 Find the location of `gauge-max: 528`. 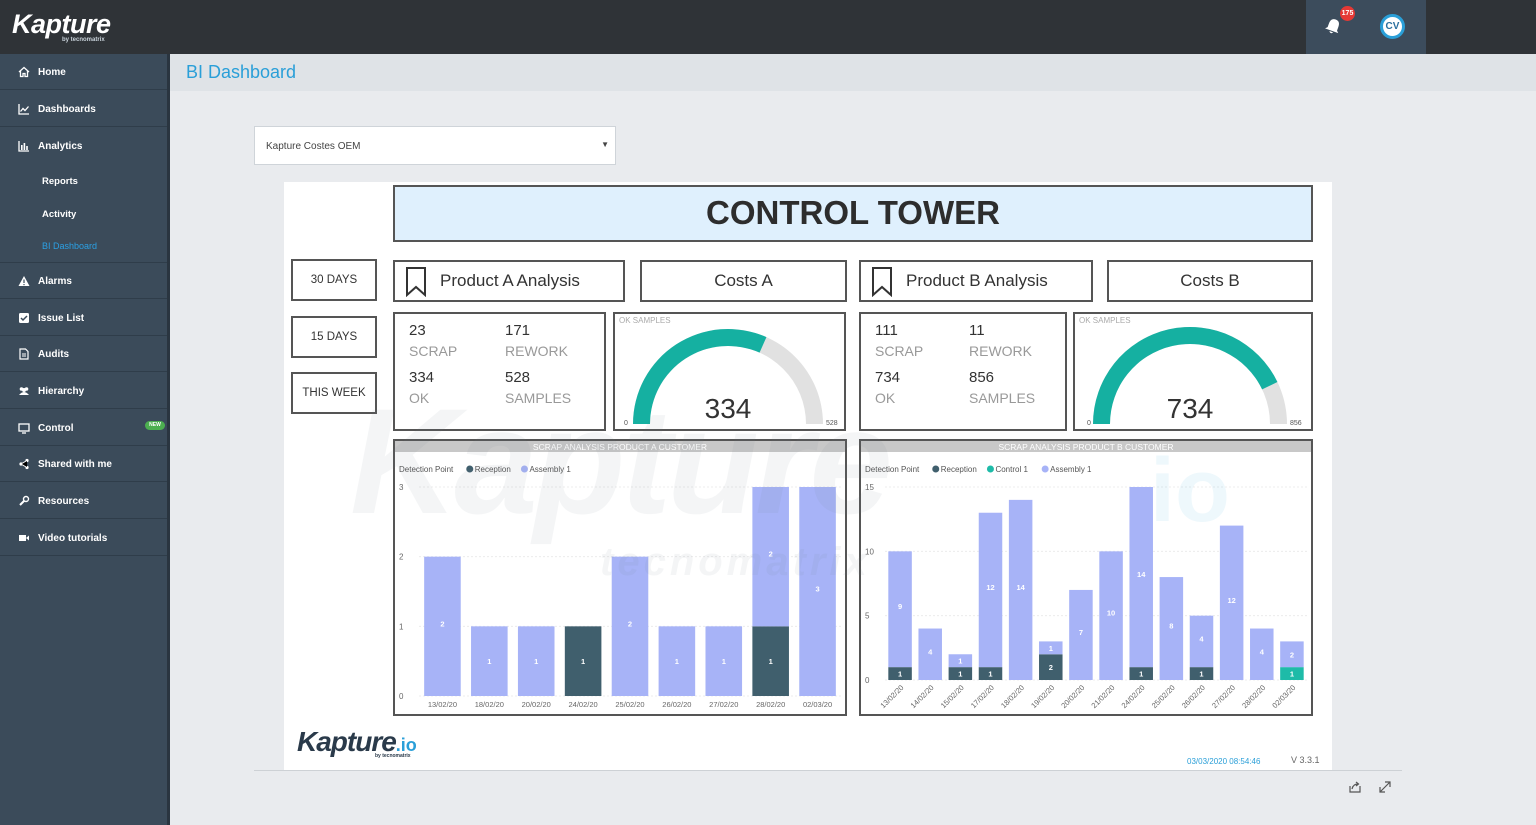

gauge-max: 528 is located at coordinates (832, 423).